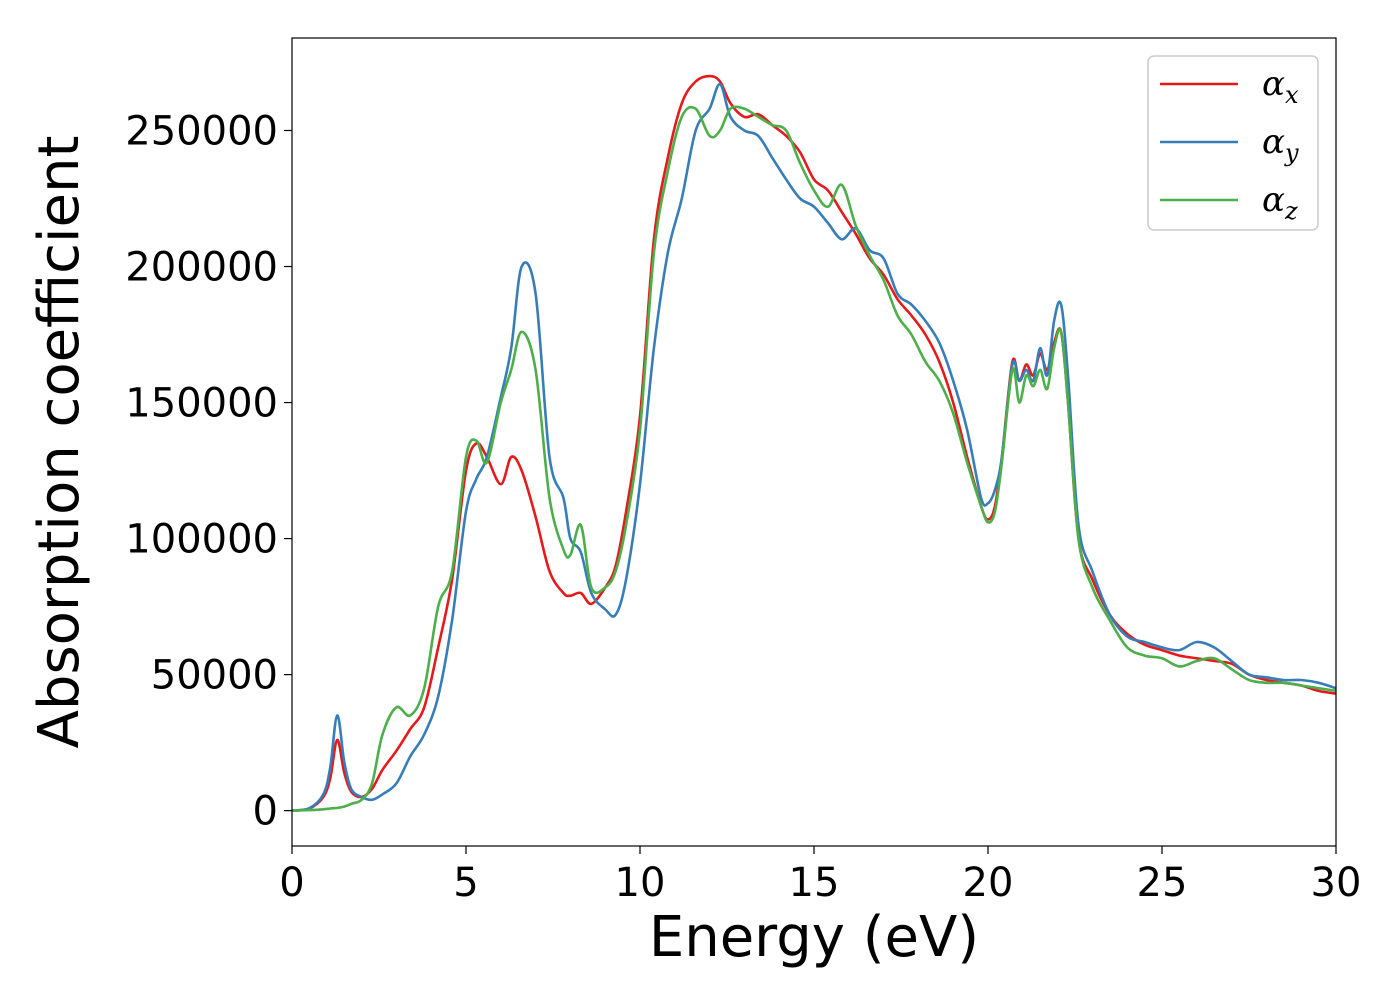 The width and height of the screenshot is (1400, 1000). I want to click on x-axis-title: Energy (eV), so click(814, 937).